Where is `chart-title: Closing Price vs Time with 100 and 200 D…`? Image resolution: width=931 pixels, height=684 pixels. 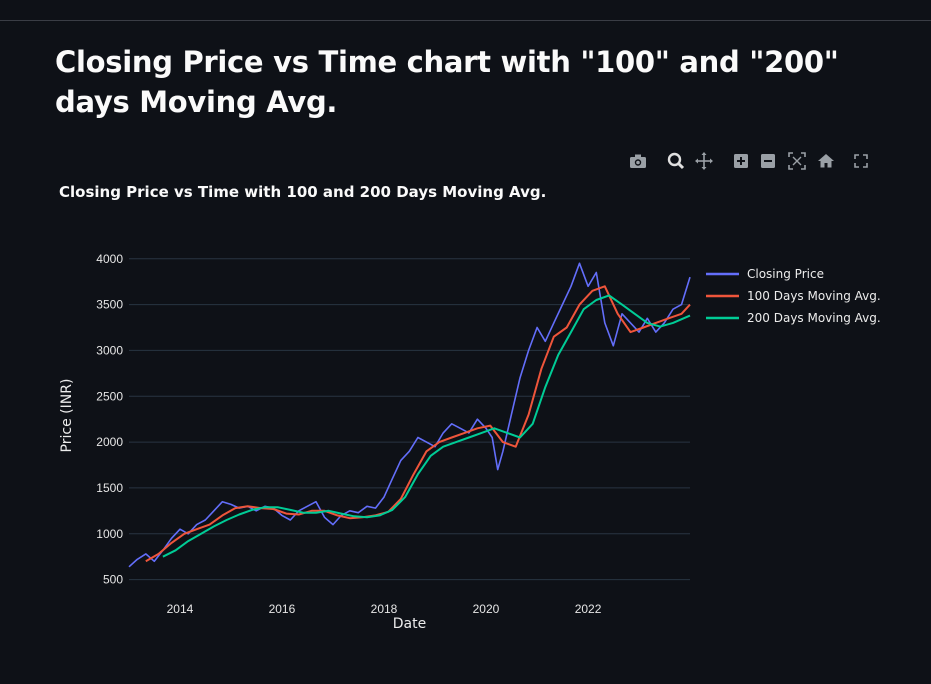 chart-title: Closing Price vs Time with 100 and 200 D… is located at coordinates (303, 192).